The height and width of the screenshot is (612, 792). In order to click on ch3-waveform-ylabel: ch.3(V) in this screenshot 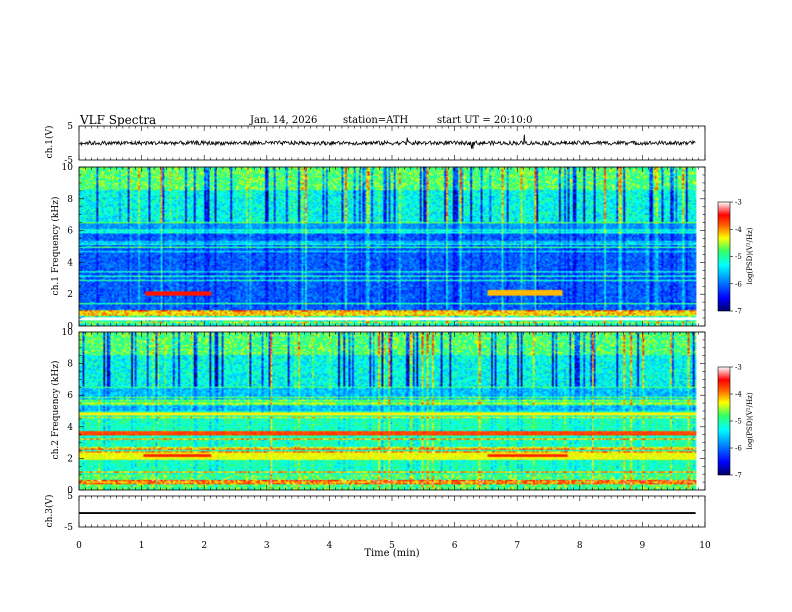, I will do `click(49, 511)`.